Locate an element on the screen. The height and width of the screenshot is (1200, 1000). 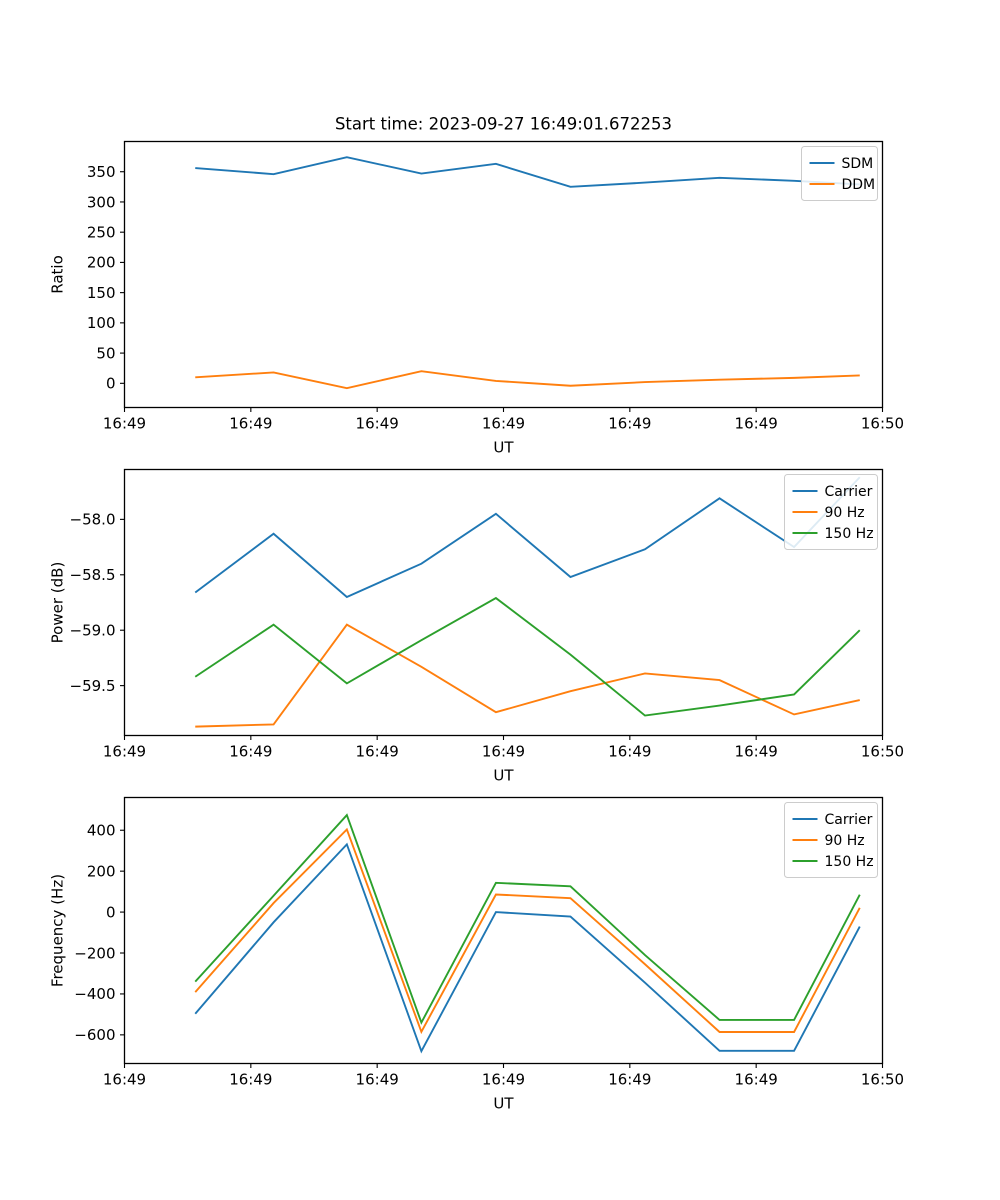
y-tick-label: −200 is located at coordinates (94, 953).